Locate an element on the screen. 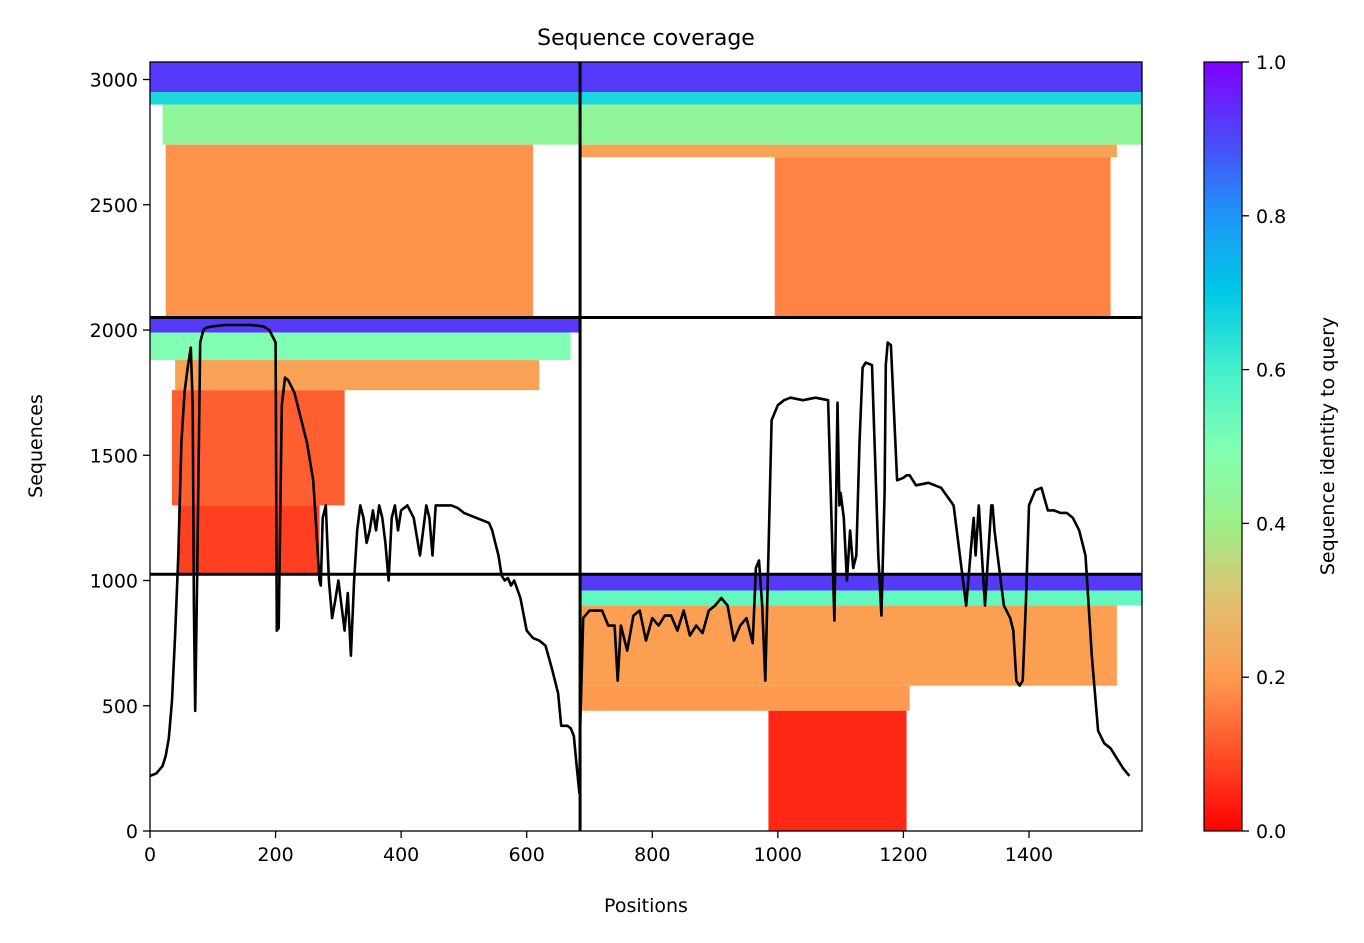 This screenshot has height=943, width=1364. colorbar-tick-label: 0.0 is located at coordinates (1271, 832).